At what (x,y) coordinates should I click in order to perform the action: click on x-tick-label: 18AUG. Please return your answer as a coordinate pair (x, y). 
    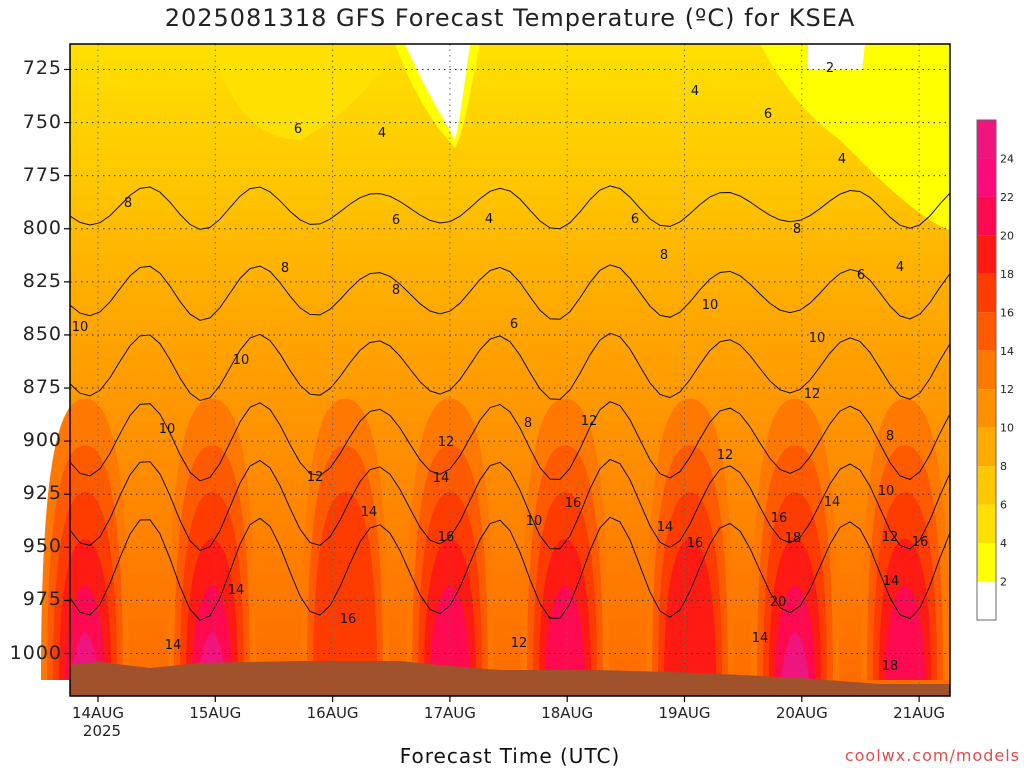
    Looking at the image, I should click on (567, 713).